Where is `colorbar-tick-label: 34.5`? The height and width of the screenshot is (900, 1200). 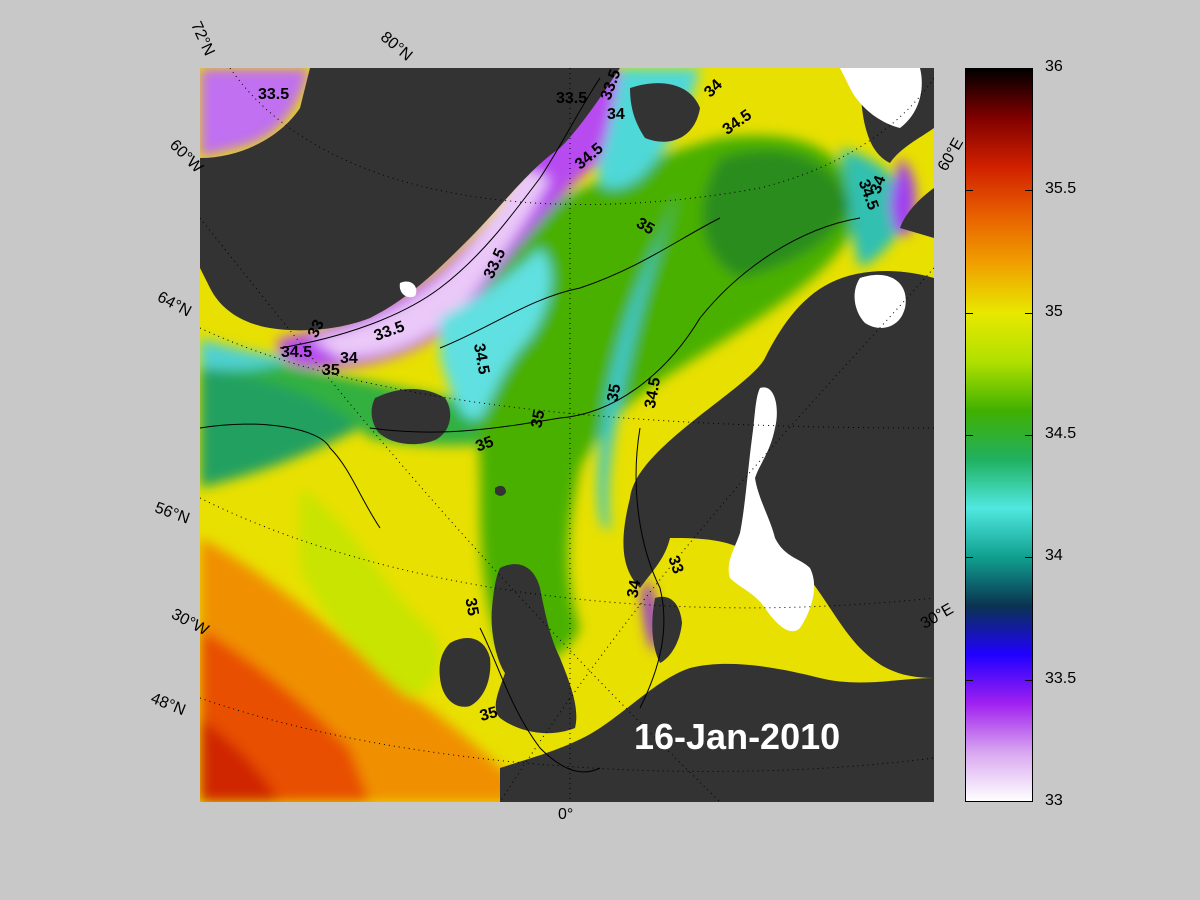 colorbar-tick-label: 34.5 is located at coordinates (1061, 433).